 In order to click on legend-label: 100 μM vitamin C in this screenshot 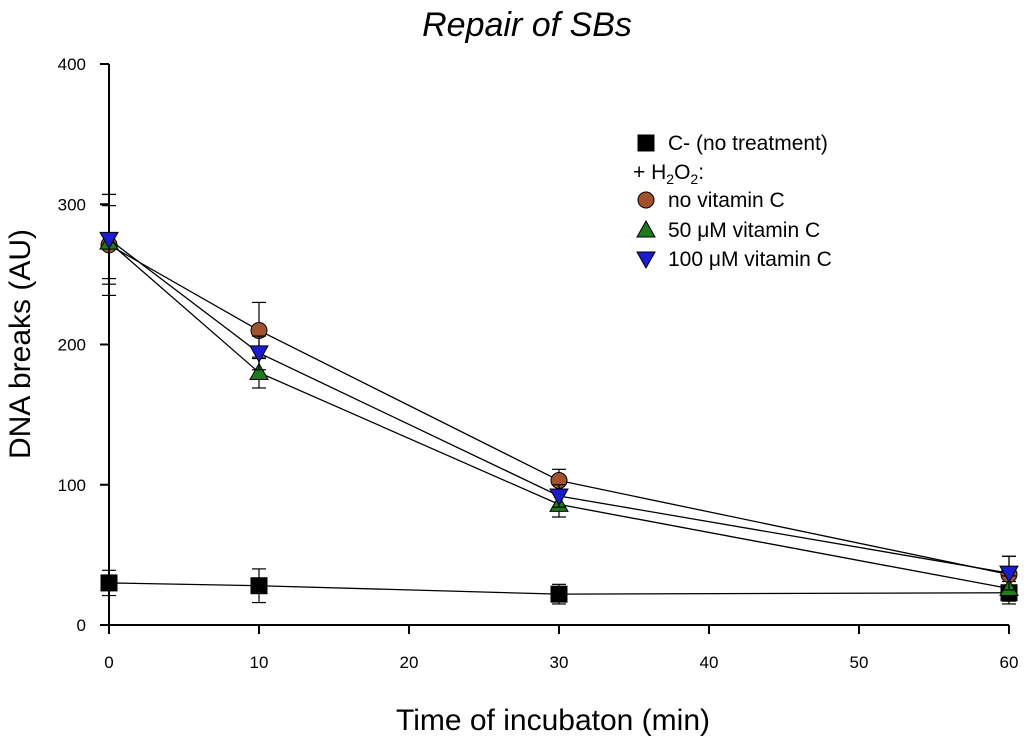, I will do `click(750, 259)`.